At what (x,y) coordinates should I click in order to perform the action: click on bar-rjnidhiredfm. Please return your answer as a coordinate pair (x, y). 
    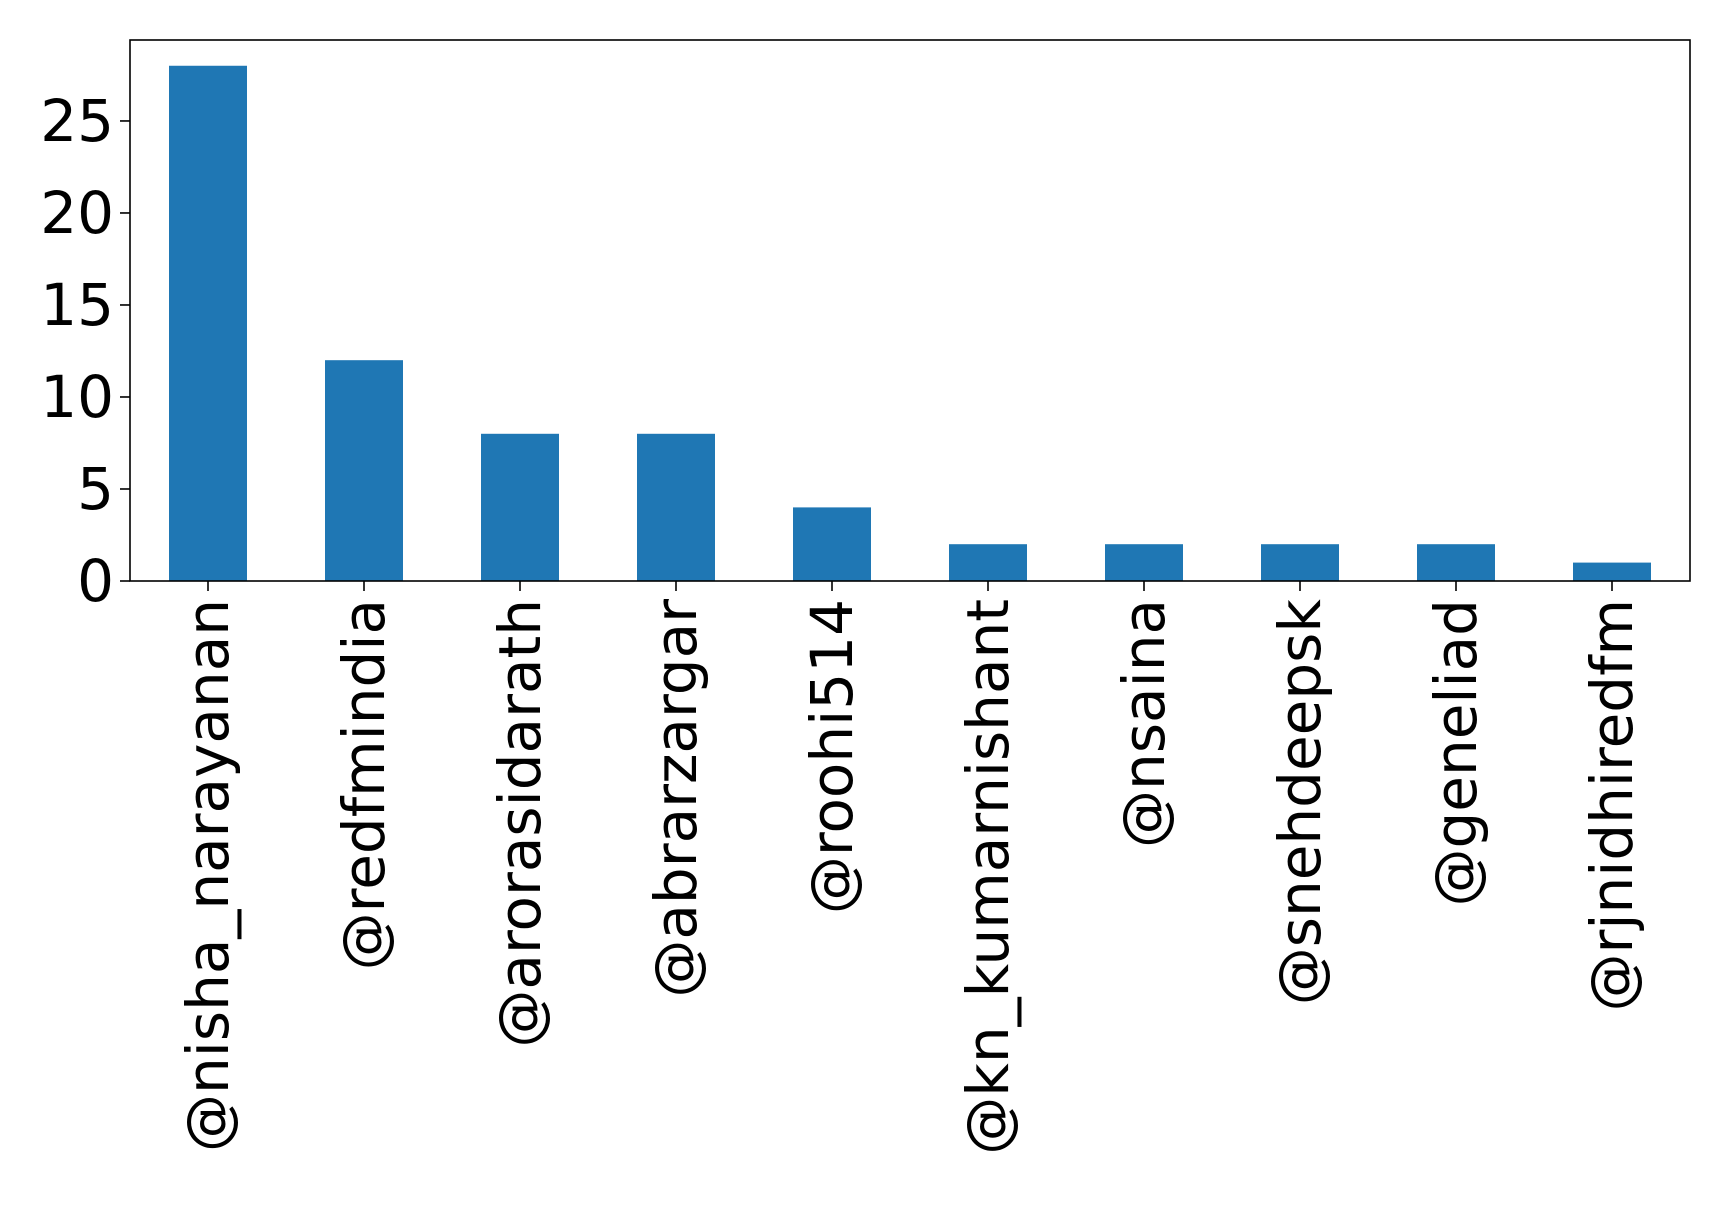
    Looking at the image, I should click on (1612, 571).